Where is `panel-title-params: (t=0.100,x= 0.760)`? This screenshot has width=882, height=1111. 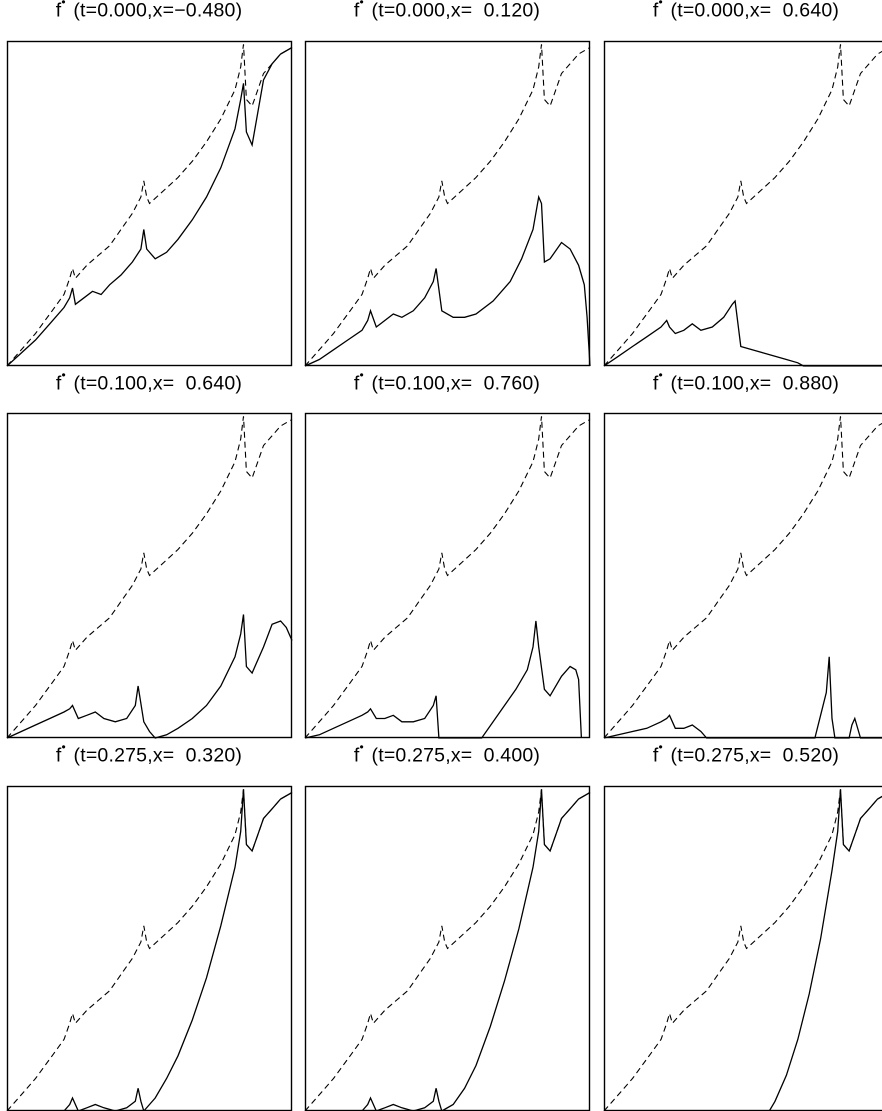 panel-title-params: (t=0.100,x= 0.760) is located at coordinates (456, 384).